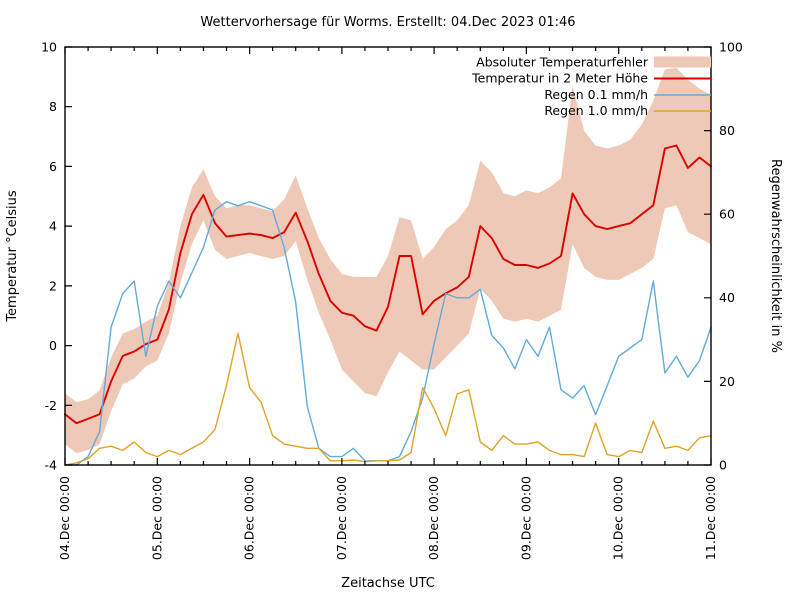 This screenshot has height=600, width=800. I want to click on y-left-tick-label: -2, so click(51, 405).